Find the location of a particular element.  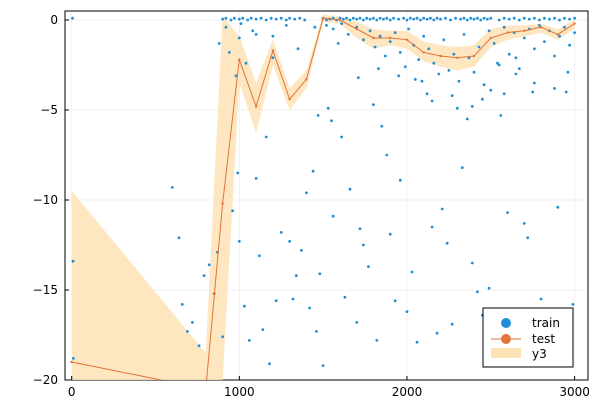

y-tick-label: −15 is located at coordinates (45, 290).